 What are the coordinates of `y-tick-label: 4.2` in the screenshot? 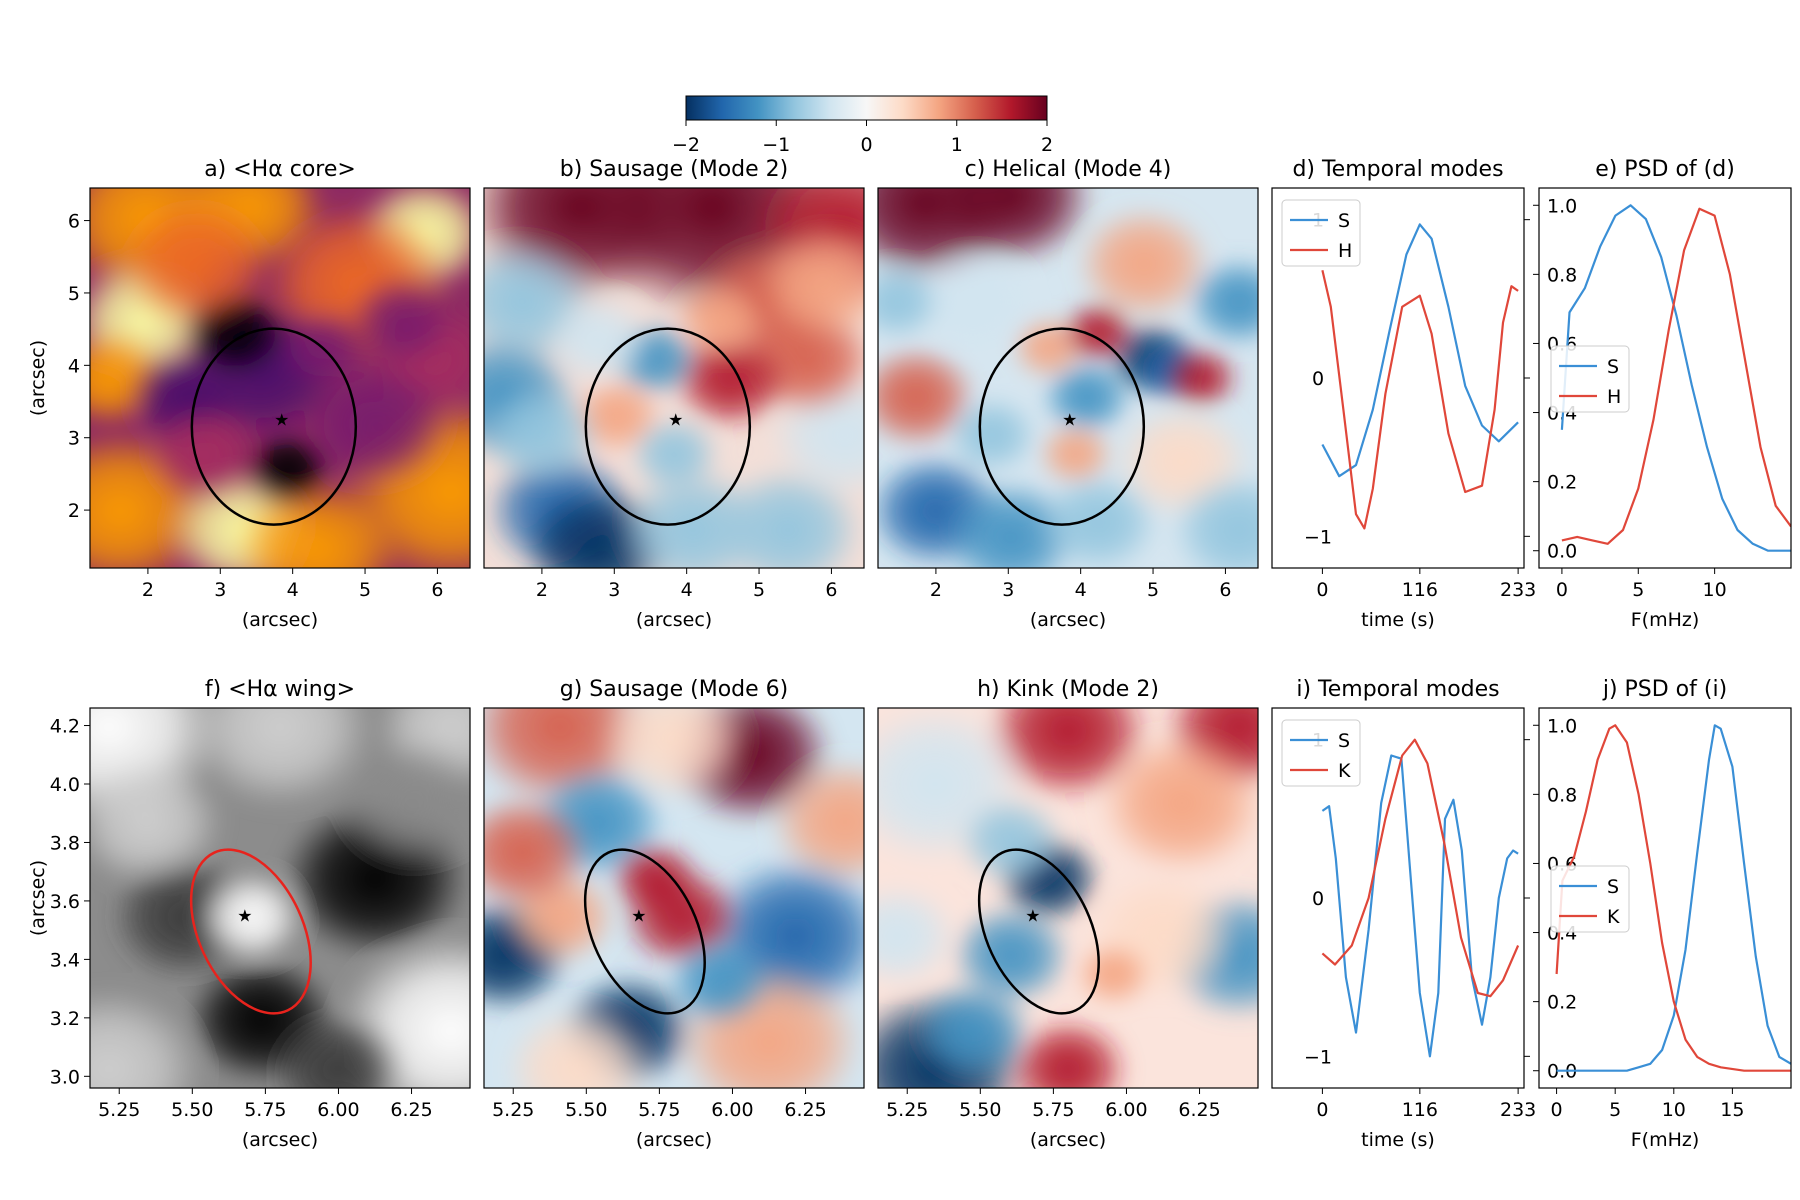 It's located at (65, 727).